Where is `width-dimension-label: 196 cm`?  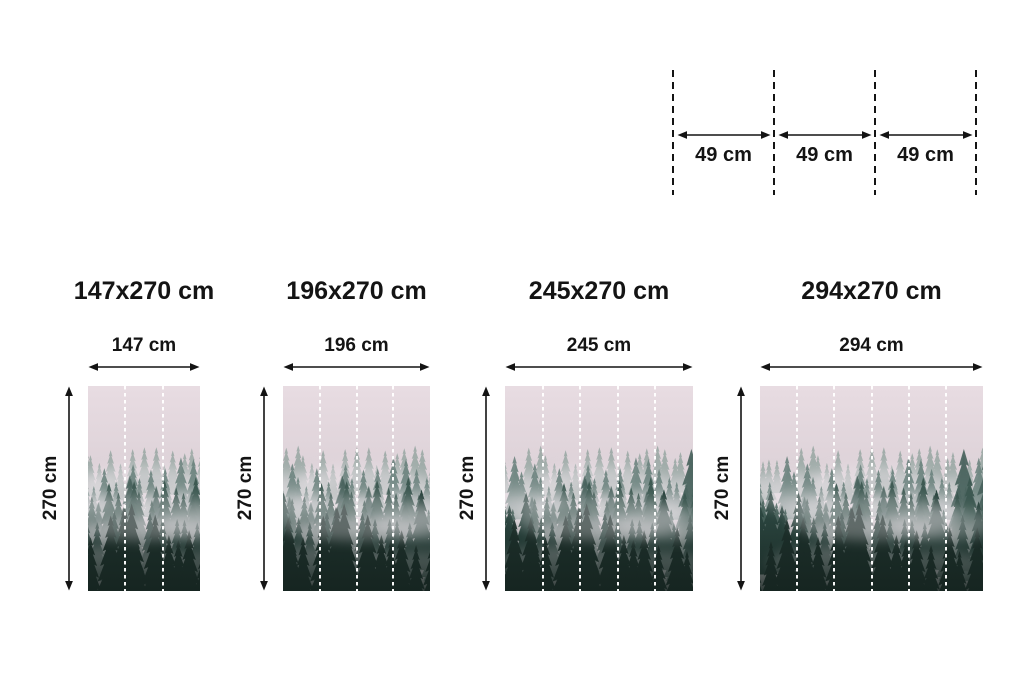
width-dimension-label: 196 cm is located at coordinates (356, 345).